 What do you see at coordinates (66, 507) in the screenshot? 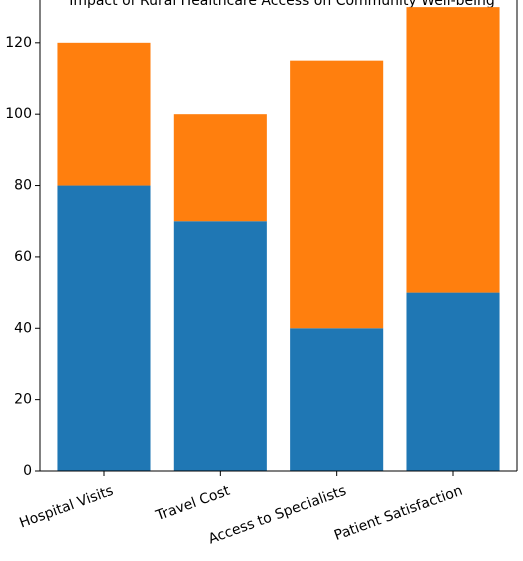
I see `x-tick-label: Hospital Visits` at bounding box center [66, 507].